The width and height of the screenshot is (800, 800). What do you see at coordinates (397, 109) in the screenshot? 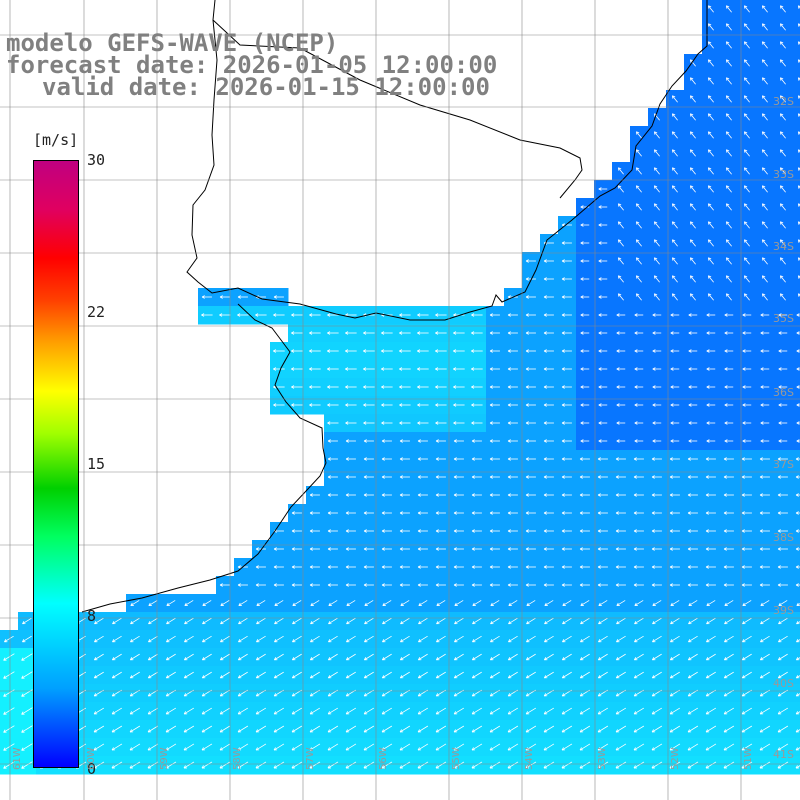
I see `coastline-north` at bounding box center [397, 109].